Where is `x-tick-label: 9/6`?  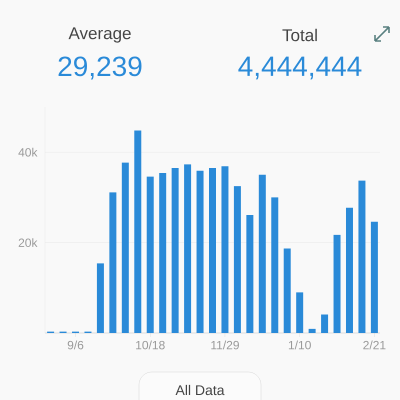
x-tick-label: 9/6 is located at coordinates (76, 345).